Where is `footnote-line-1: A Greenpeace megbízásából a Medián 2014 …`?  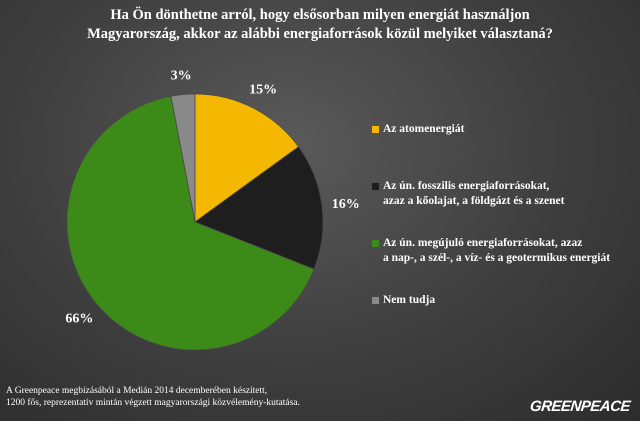
footnote-line-1: A Greenpeace megbízásából a Medián 2014 … is located at coordinates (137, 391).